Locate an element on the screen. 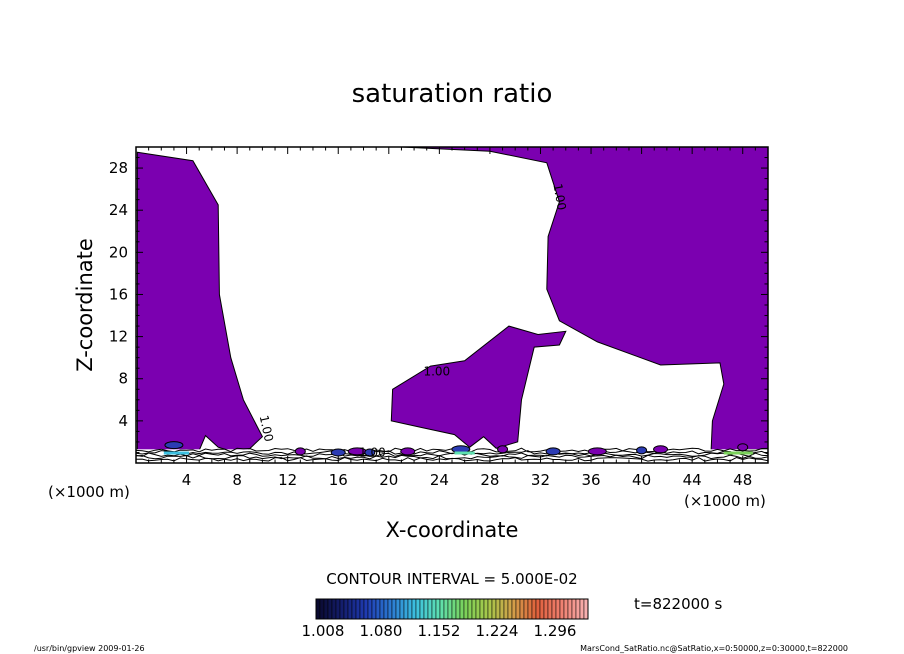 This screenshot has width=904, height=654. colorbar-tick-label: 1.008 is located at coordinates (323, 631).